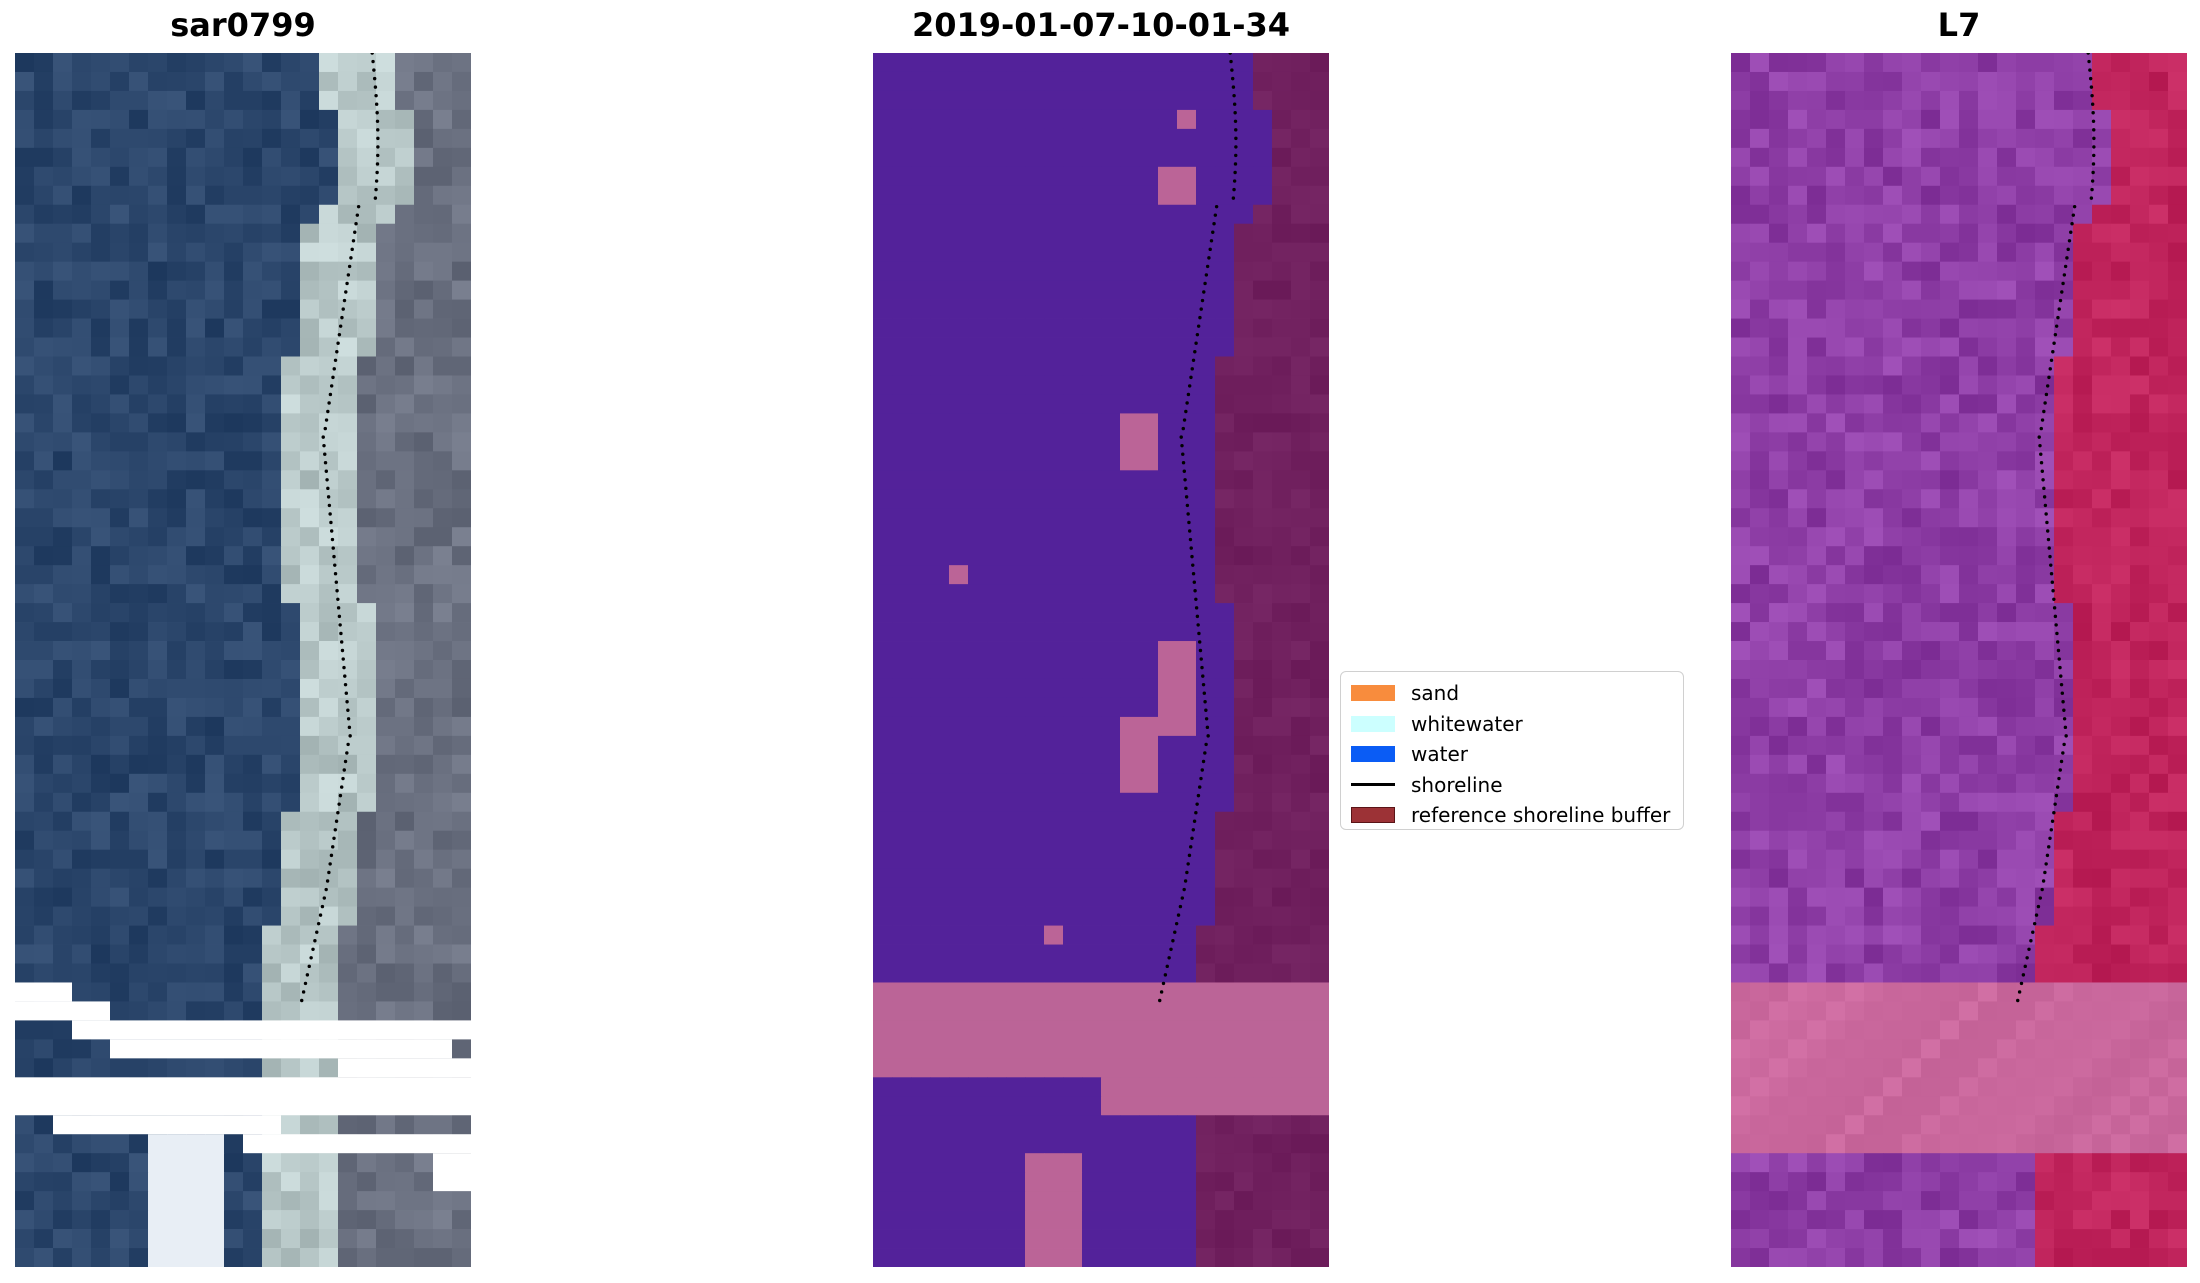  Describe the element at coordinates (62, 1011) in the screenshot. I see `nodata-region` at that location.